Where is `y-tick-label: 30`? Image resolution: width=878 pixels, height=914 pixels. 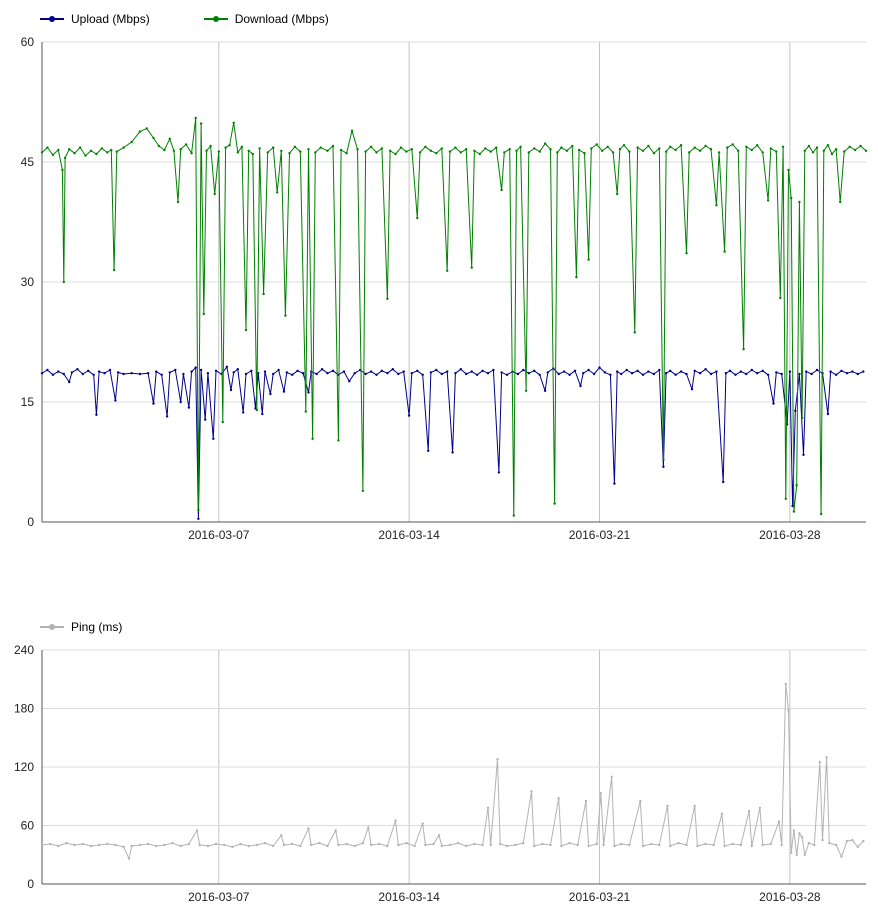 y-tick-label: 30 is located at coordinates (28, 282).